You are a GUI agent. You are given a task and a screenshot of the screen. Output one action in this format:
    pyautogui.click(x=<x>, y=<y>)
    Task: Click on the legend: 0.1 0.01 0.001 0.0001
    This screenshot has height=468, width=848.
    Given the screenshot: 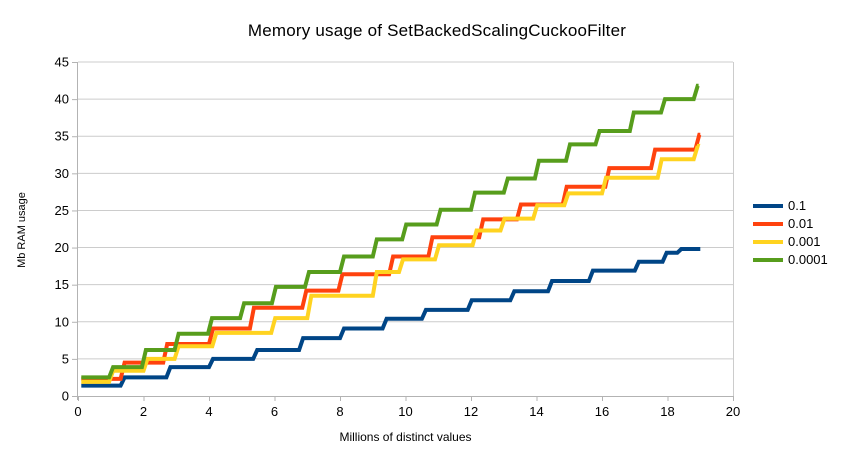 What is the action you would take?
    pyautogui.click(x=790, y=235)
    